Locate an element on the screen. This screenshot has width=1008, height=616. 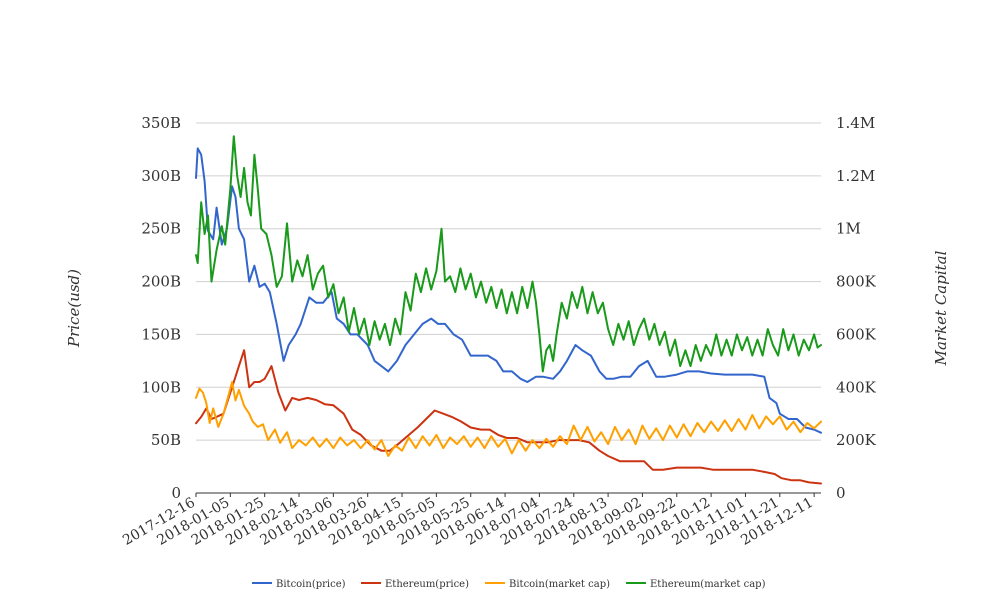
right-tick-label: 600K is located at coordinates (856, 334).